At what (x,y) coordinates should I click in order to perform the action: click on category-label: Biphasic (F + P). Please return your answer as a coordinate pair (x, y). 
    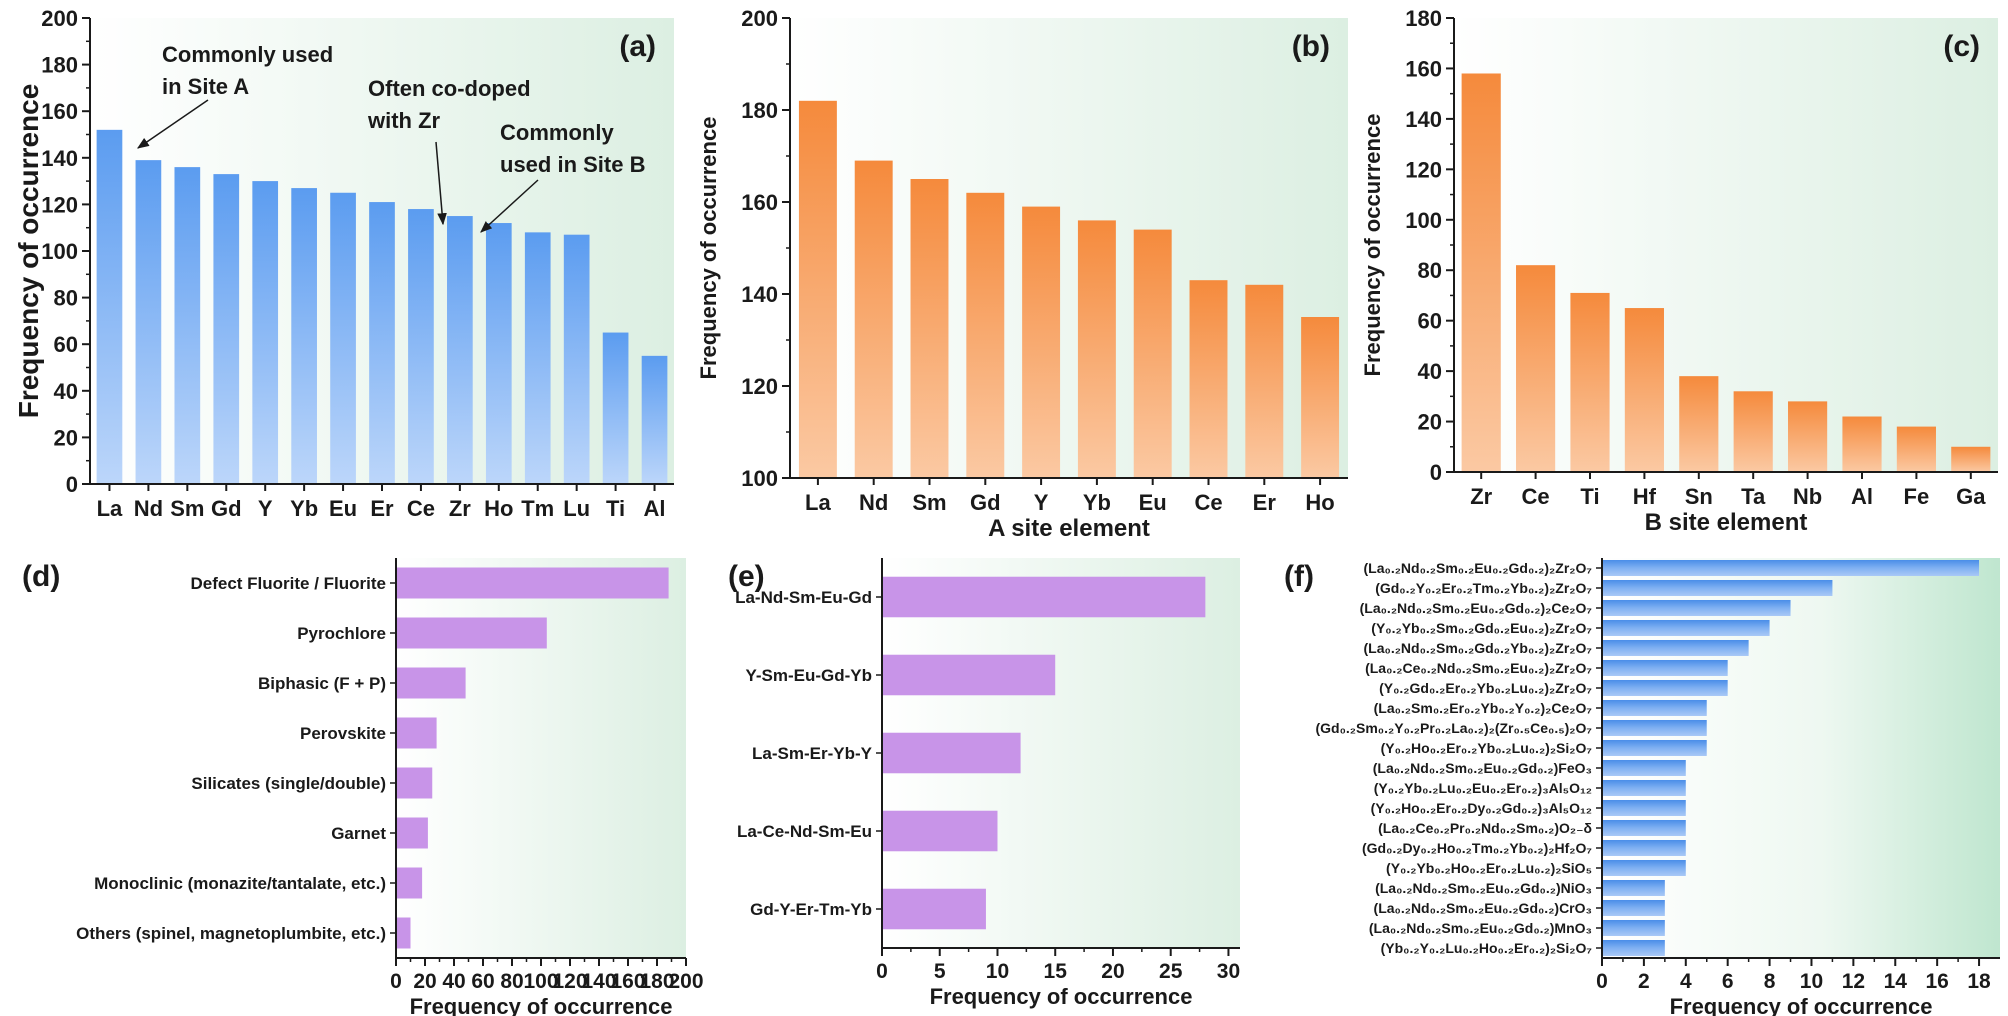
    Looking at the image, I should click on (322, 683).